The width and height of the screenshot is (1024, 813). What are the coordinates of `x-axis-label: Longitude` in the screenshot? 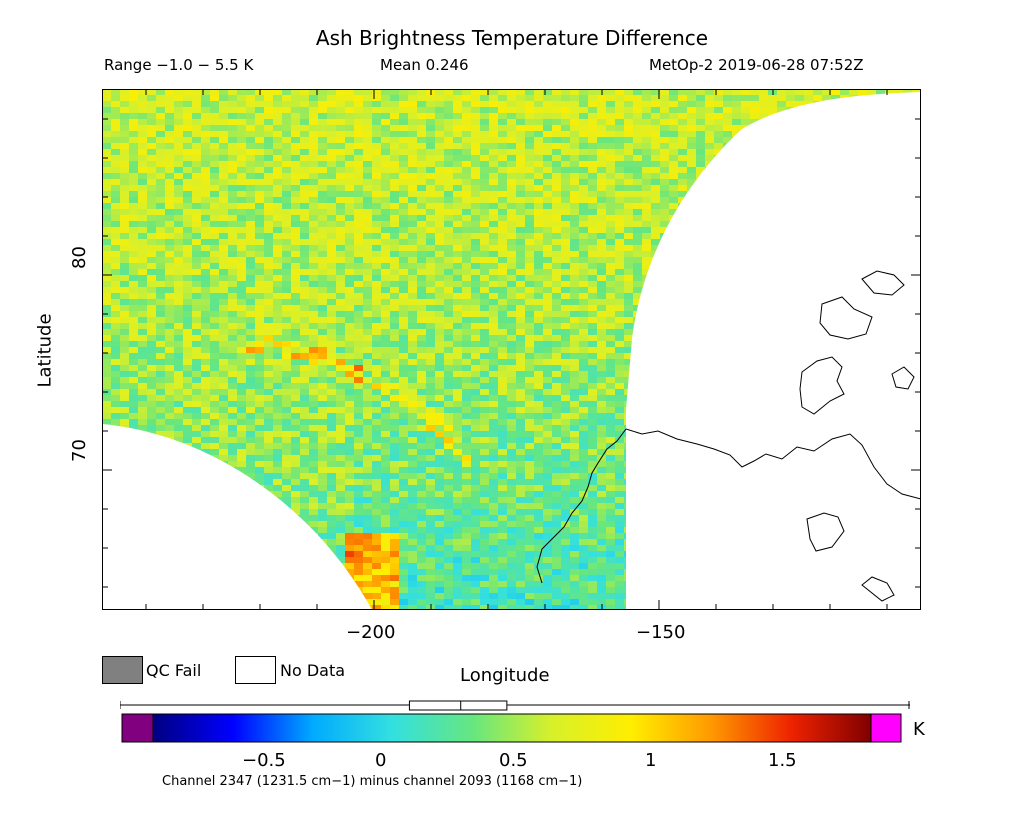 It's located at (505, 675).